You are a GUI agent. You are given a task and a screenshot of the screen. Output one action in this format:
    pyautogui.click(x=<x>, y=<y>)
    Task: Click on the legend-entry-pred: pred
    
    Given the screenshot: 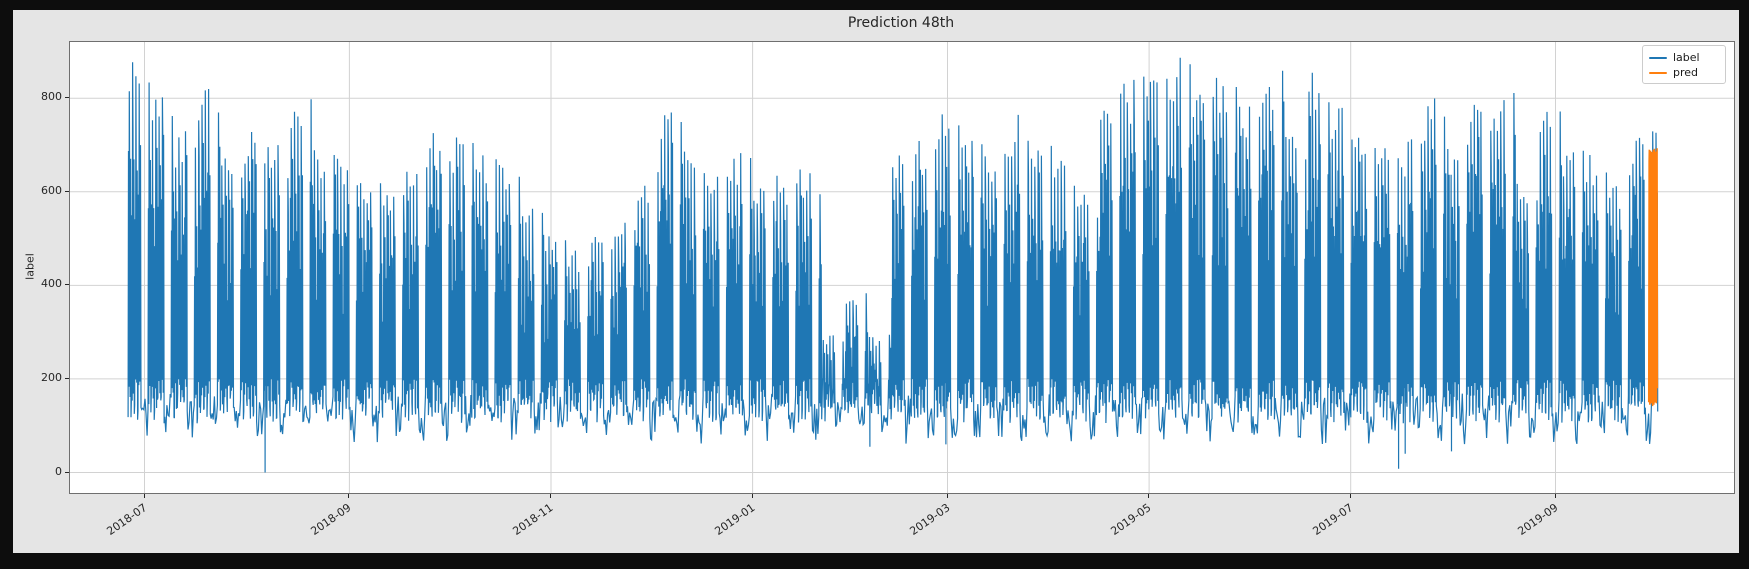 What is the action you would take?
    pyautogui.click(x=1684, y=72)
    